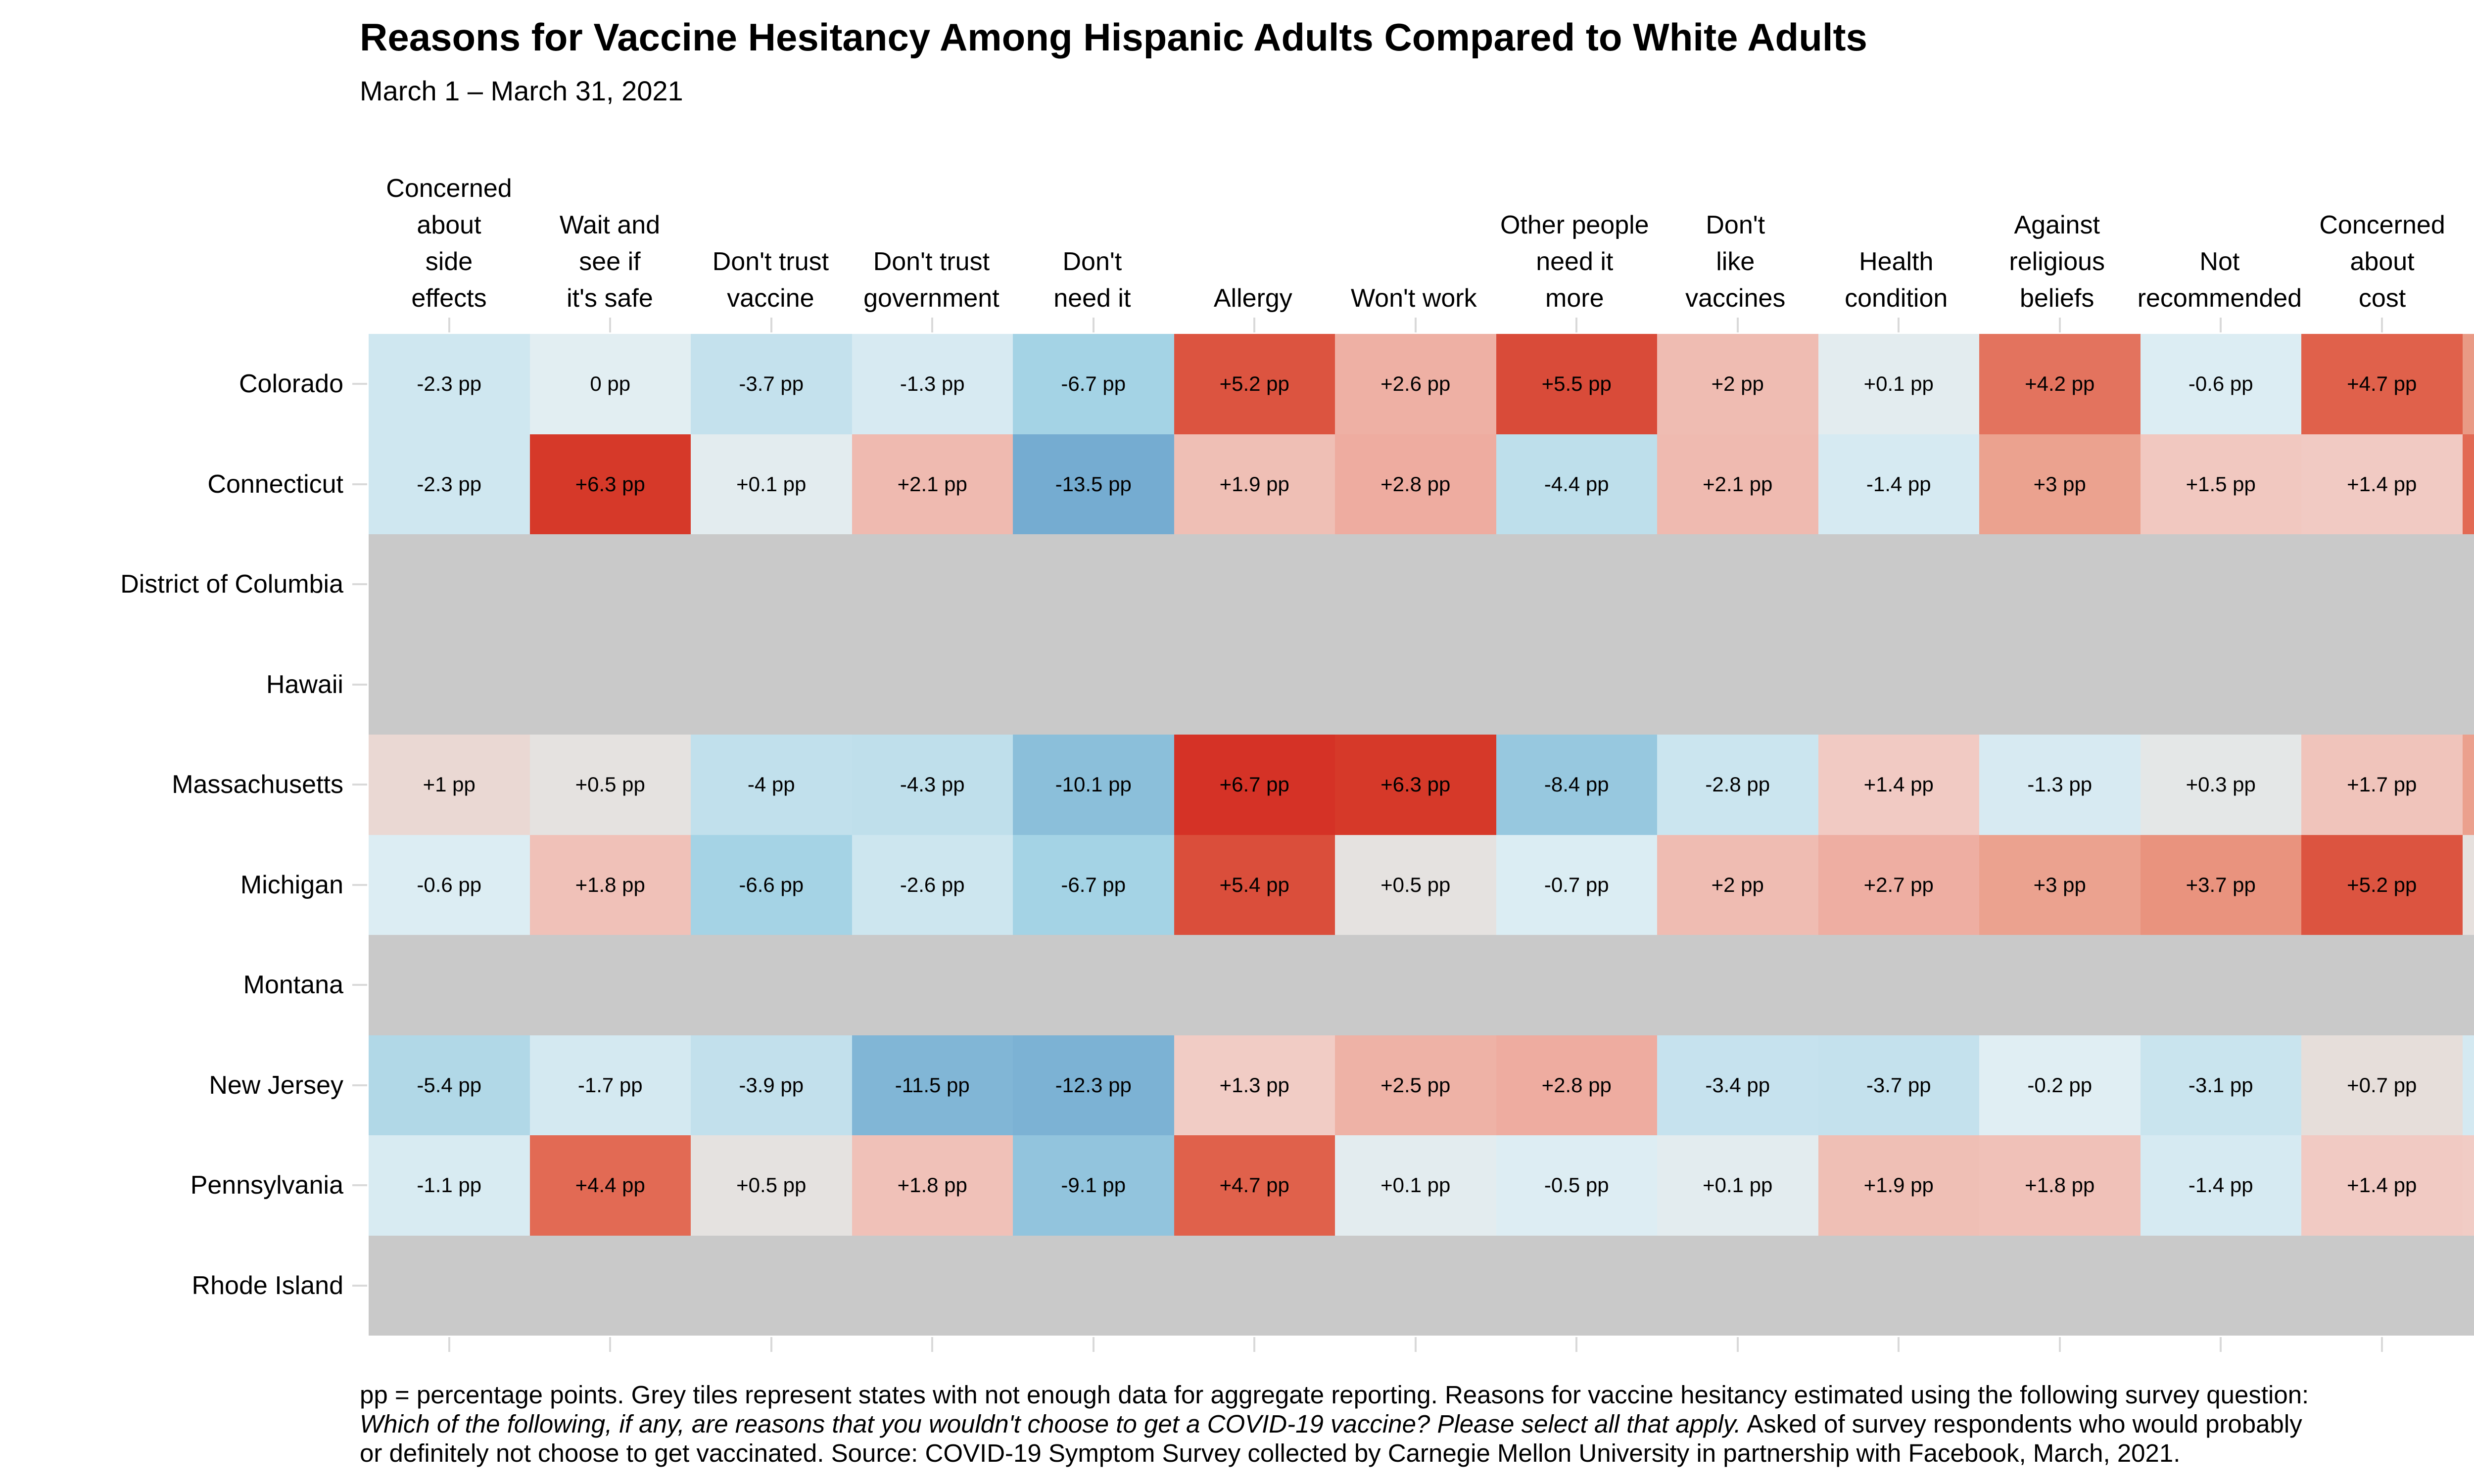 Image resolution: width=2474 pixels, height=1484 pixels. What do you see at coordinates (449, 261) in the screenshot?
I see `column-header-line: side` at bounding box center [449, 261].